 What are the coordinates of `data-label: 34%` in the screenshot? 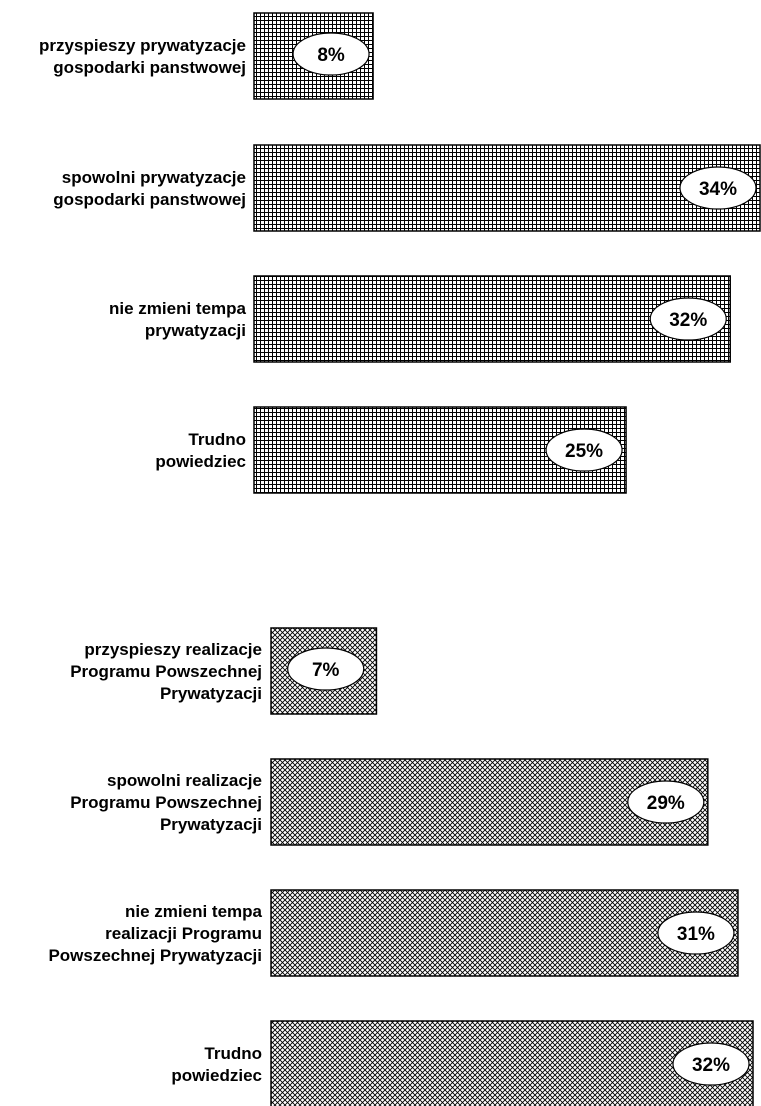 It's located at (718, 189).